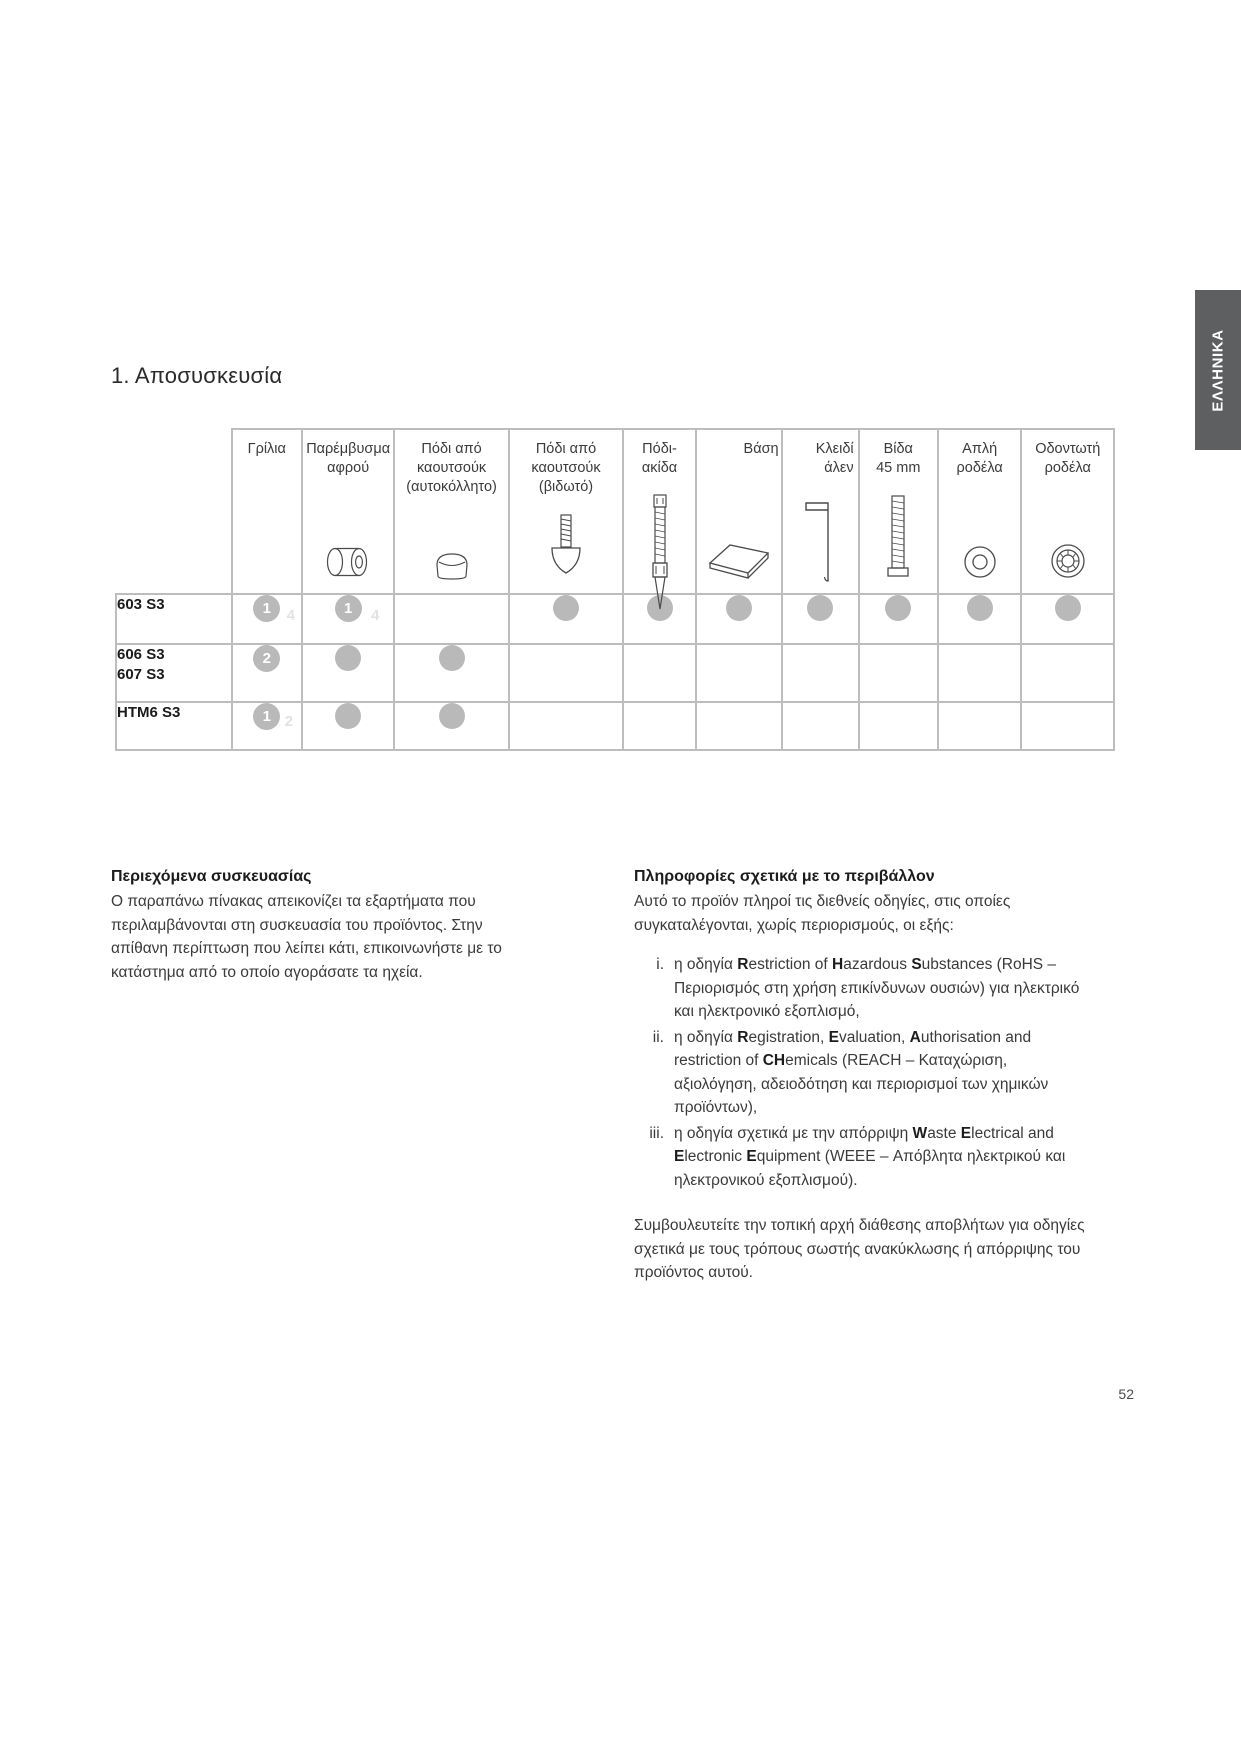 The width and height of the screenshot is (1241, 1754). Describe the element at coordinates (738, 673) in the screenshot. I see `cell-606s3-base` at that location.